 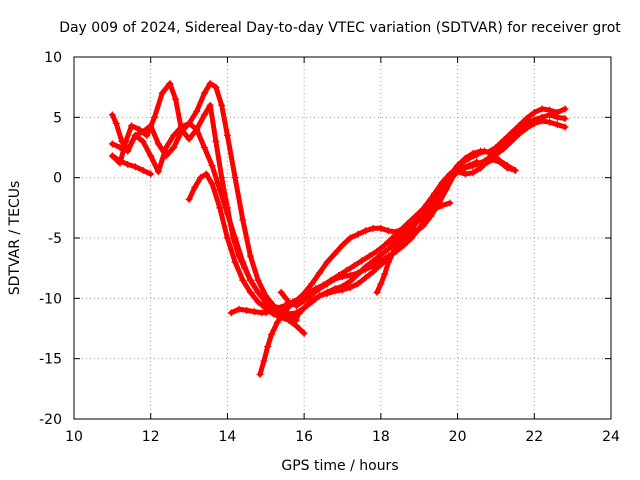 What do you see at coordinates (458, 437) in the screenshot?
I see `x-tick-label: 20` at bounding box center [458, 437].